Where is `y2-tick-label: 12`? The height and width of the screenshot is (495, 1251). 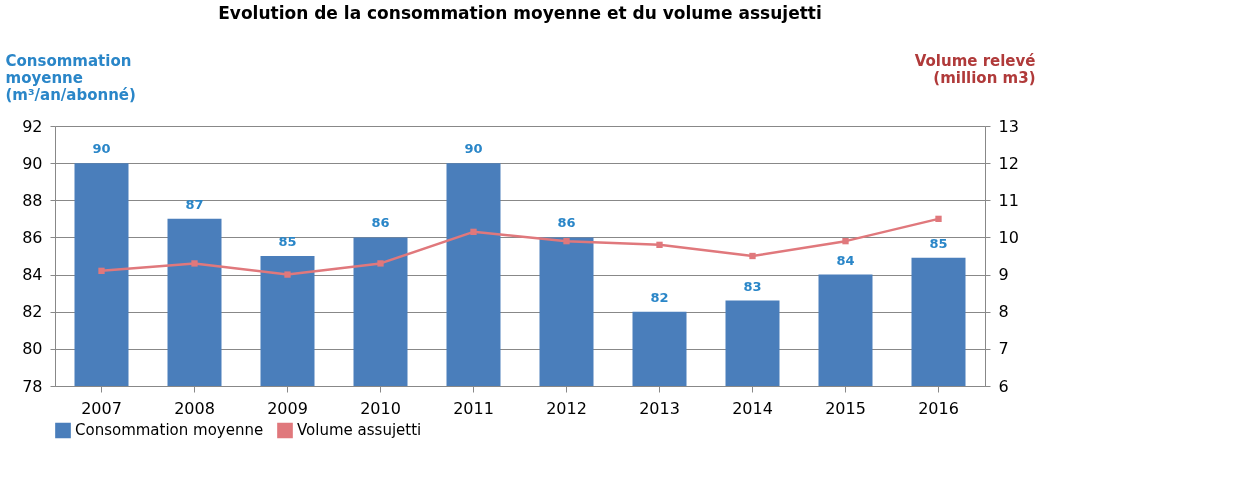
y2-tick-label: 12 is located at coordinates (1008, 163).